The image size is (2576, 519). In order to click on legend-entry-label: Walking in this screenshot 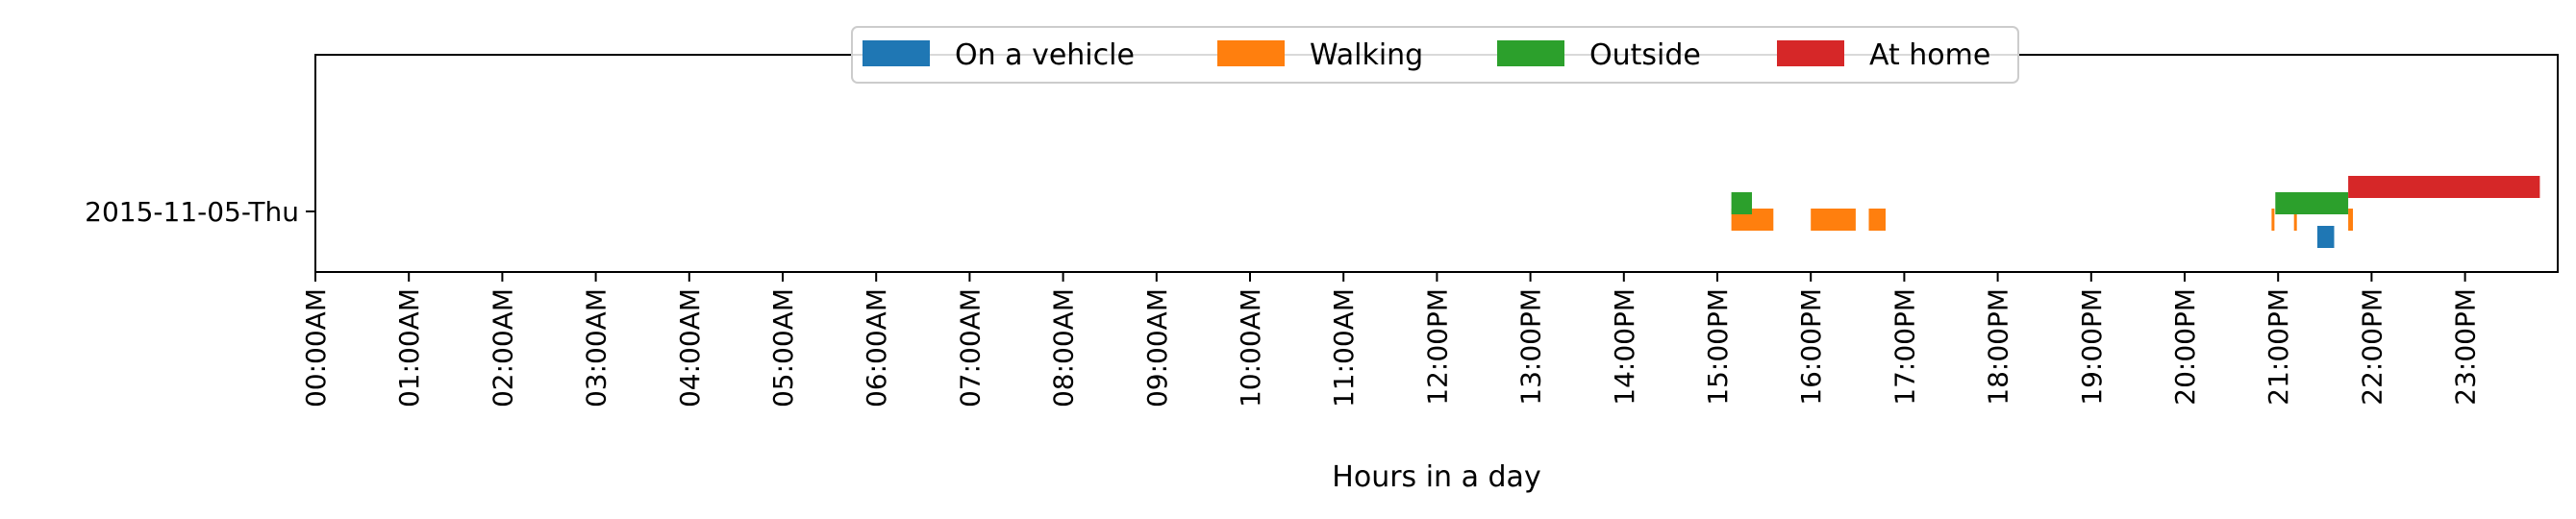, I will do `click(1366, 55)`.